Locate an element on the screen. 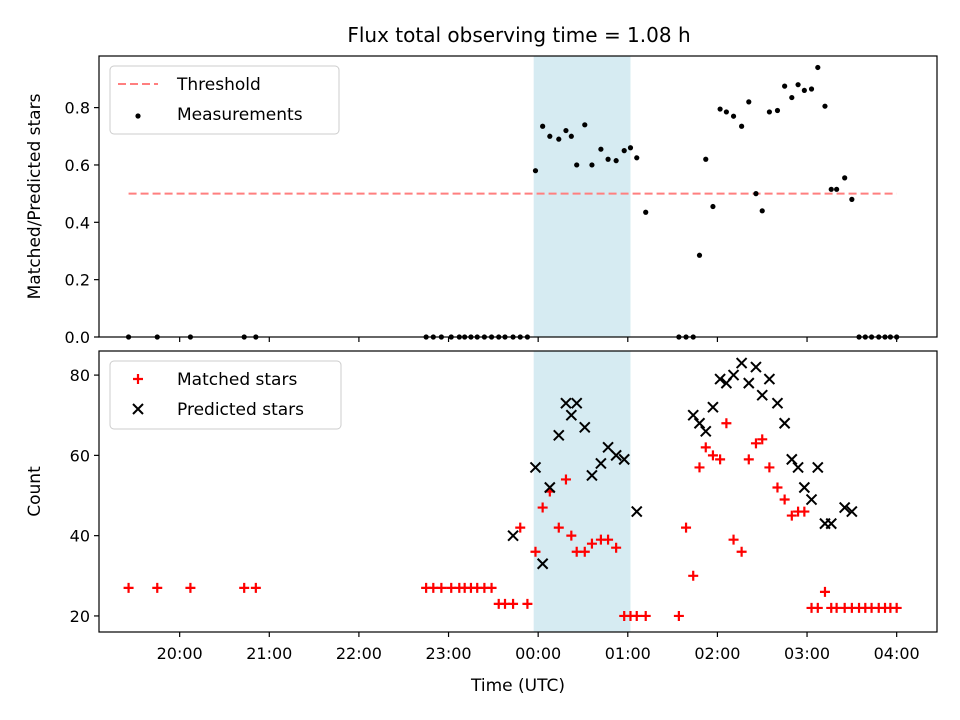 The height and width of the screenshot is (720, 960). legend-label: Matched stars is located at coordinates (237, 380).